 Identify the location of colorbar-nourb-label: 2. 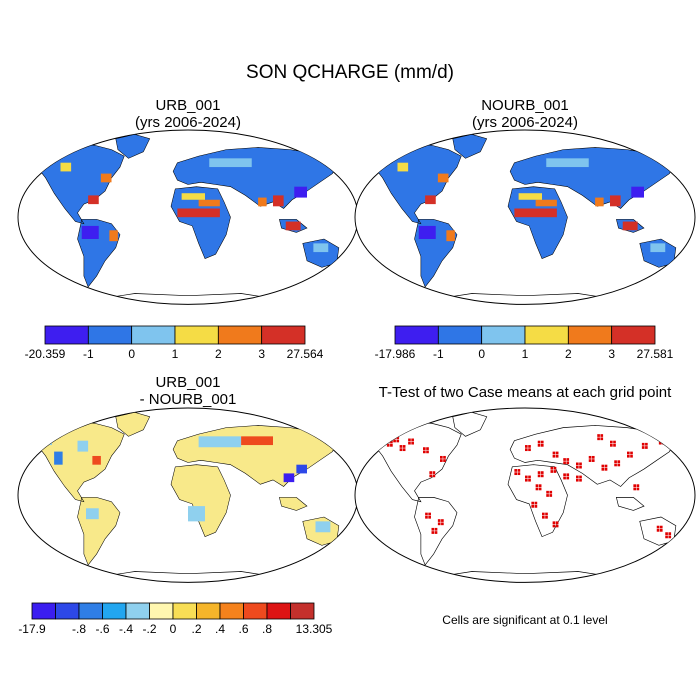
(568, 354).